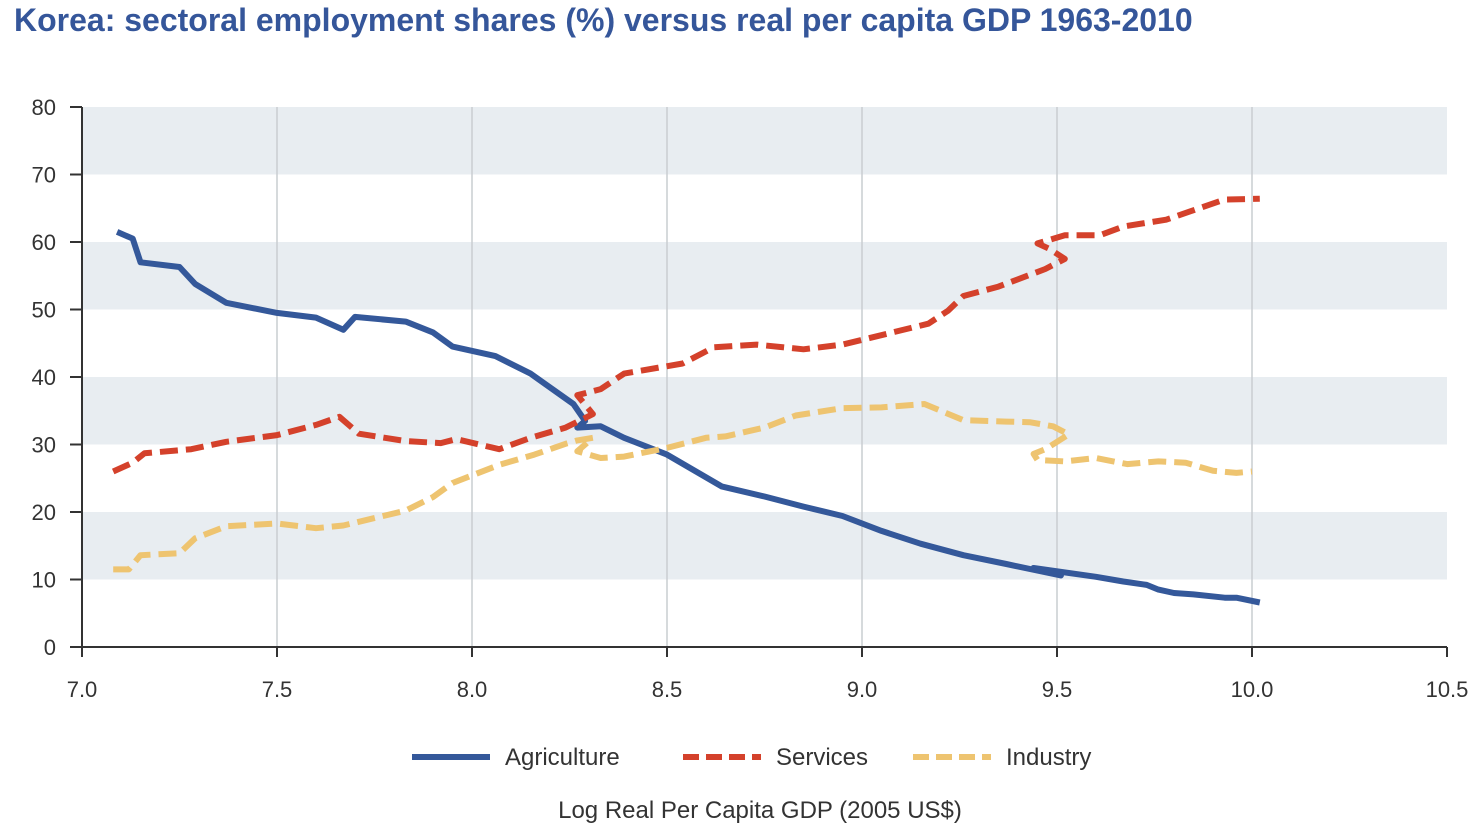  I want to click on x-tick-label: 7.0, so click(82, 689).